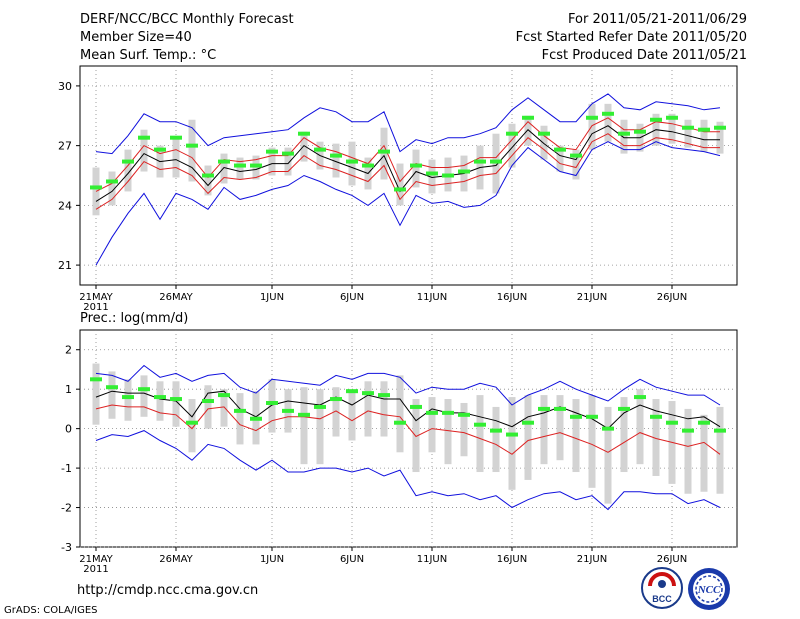 The image size is (800, 619). I want to click on prec-xtick-label: 11JUN, so click(432, 559).